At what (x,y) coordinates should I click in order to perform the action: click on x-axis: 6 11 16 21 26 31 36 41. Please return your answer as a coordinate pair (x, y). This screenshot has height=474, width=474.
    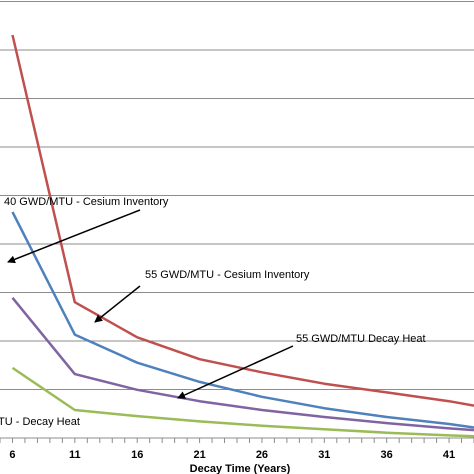
    Looking at the image, I should click on (237, 449).